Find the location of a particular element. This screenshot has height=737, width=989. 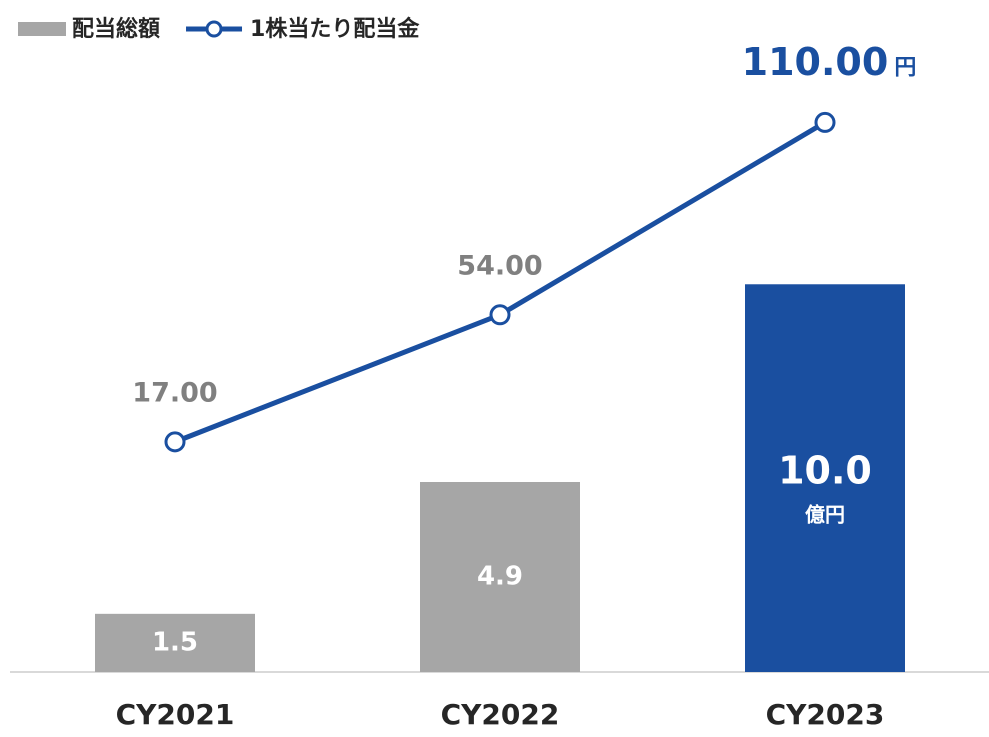

line-value-label: 54.00 is located at coordinates (499, 265).